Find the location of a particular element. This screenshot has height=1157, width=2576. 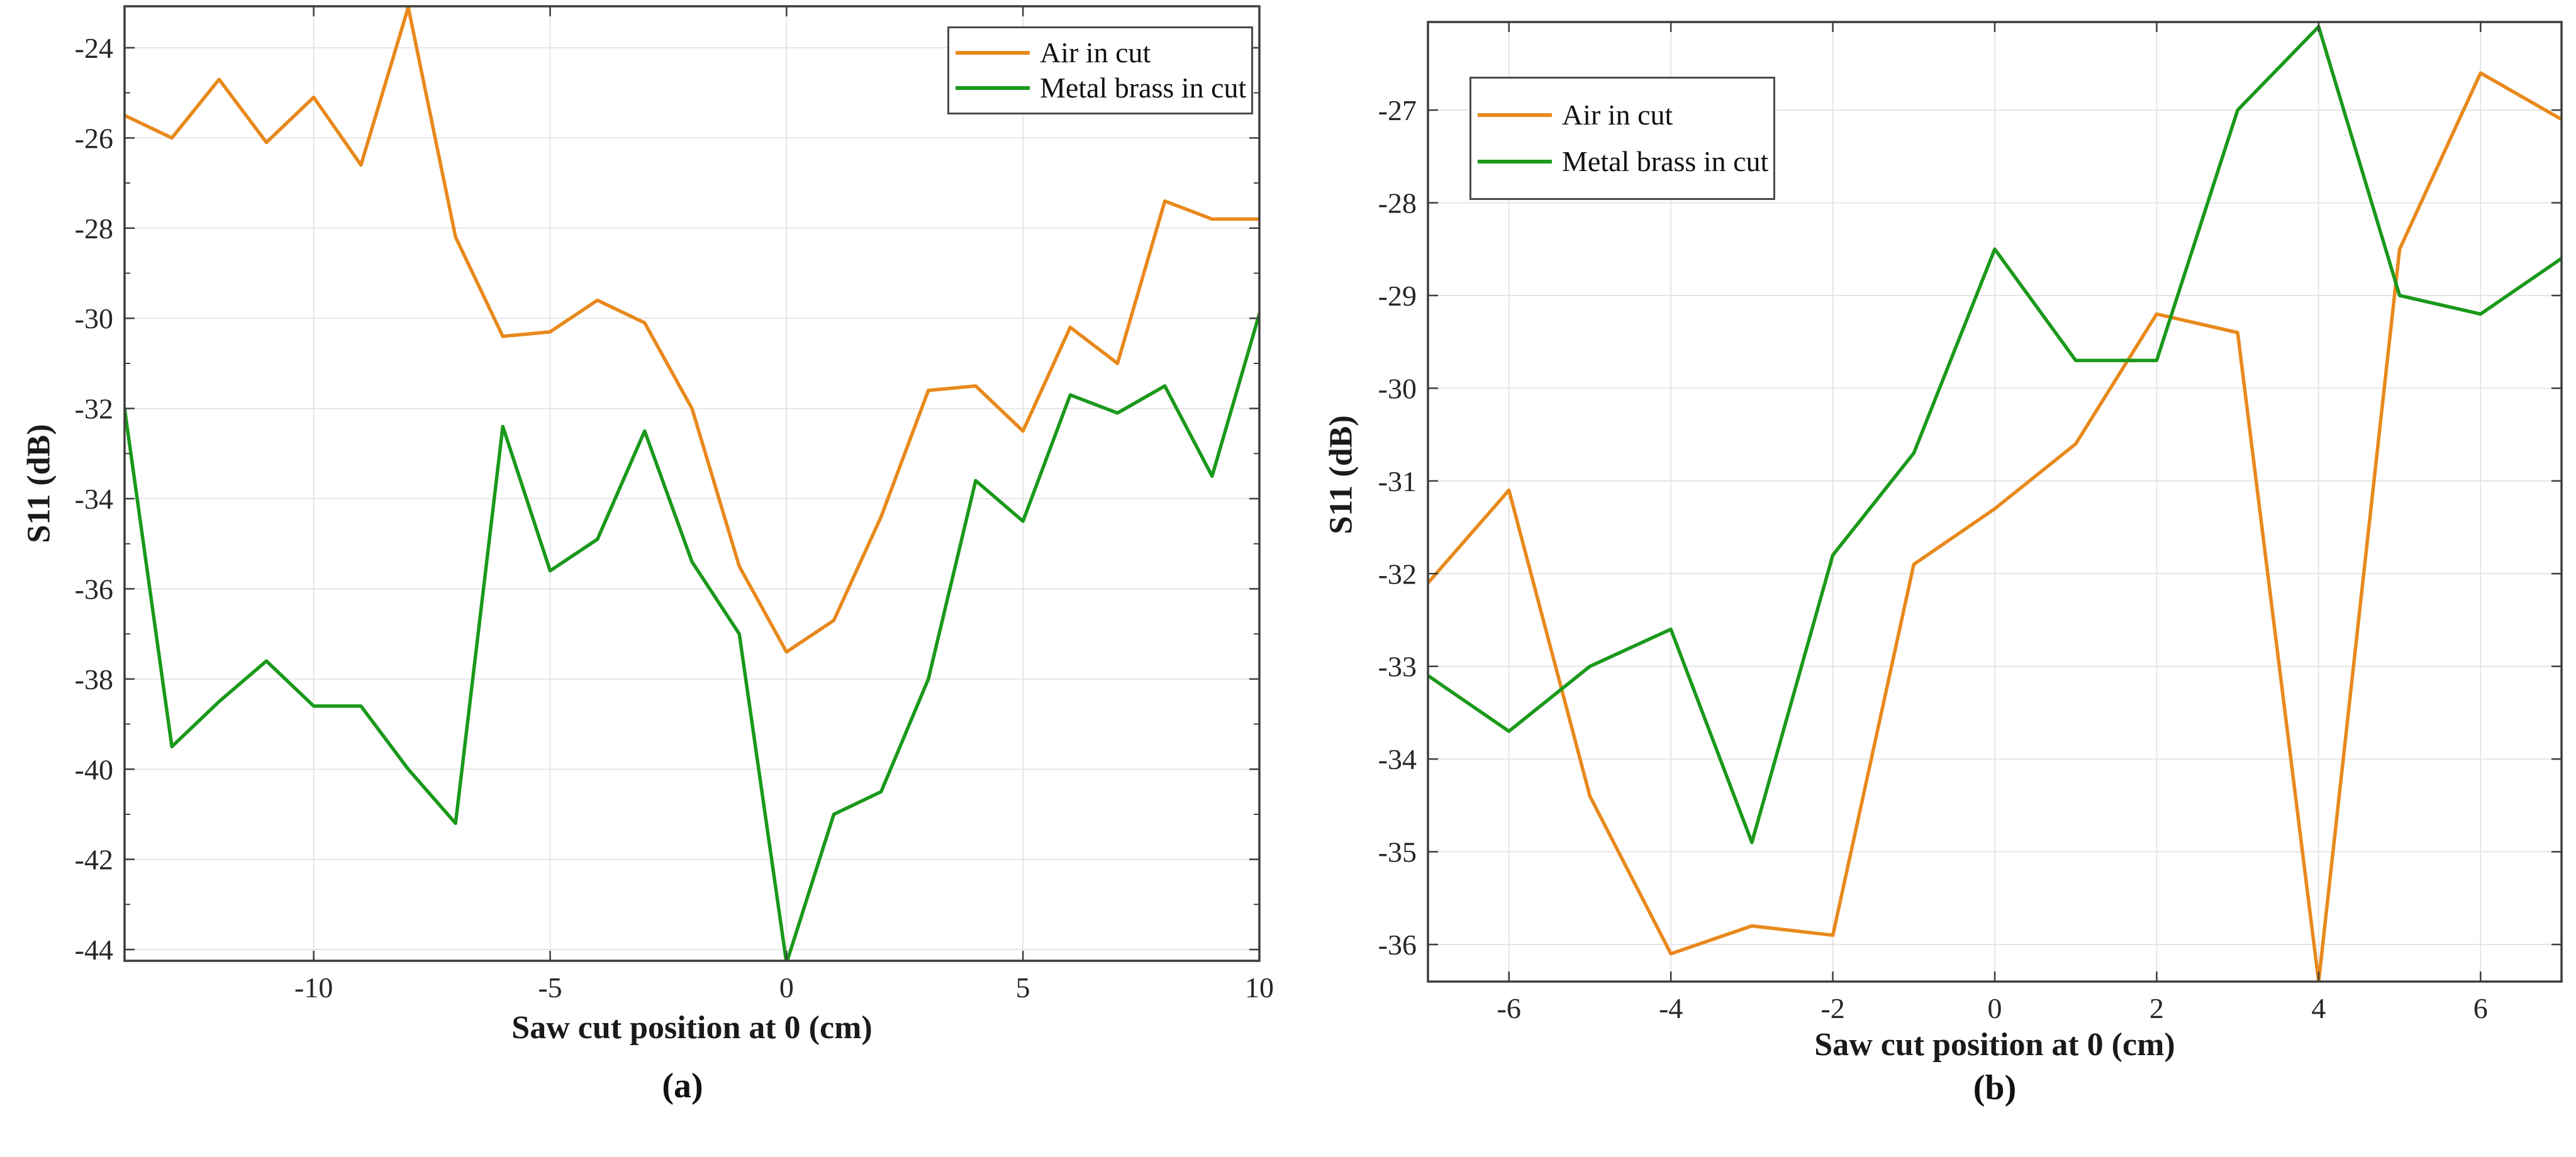

y-tick-label: -44 is located at coordinates (94, 950).